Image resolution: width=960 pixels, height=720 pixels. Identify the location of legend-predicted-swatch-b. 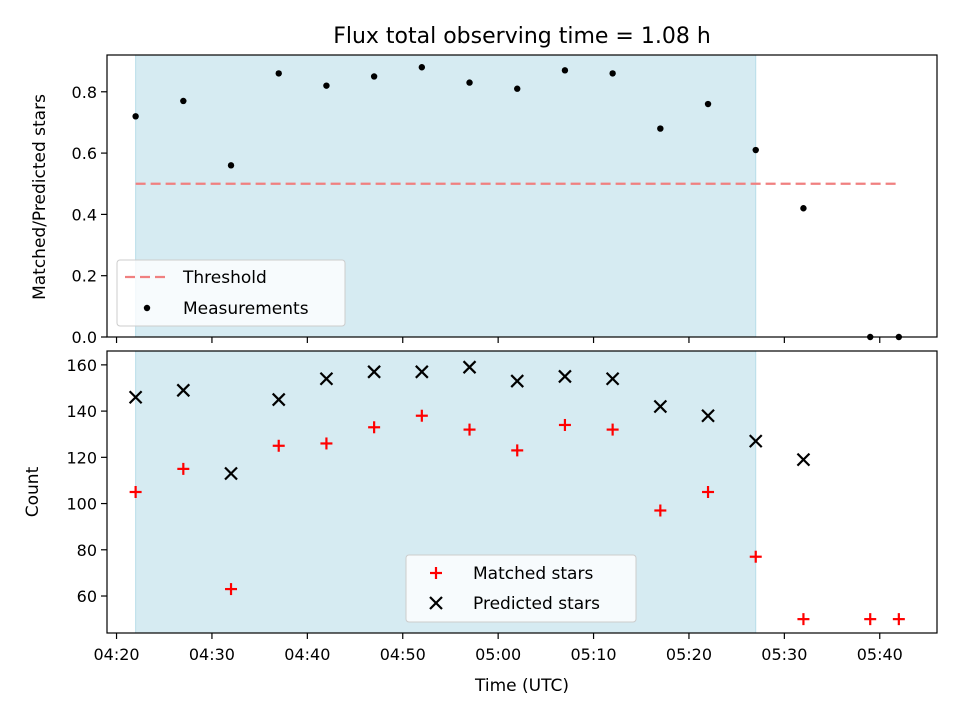
(436, 603).